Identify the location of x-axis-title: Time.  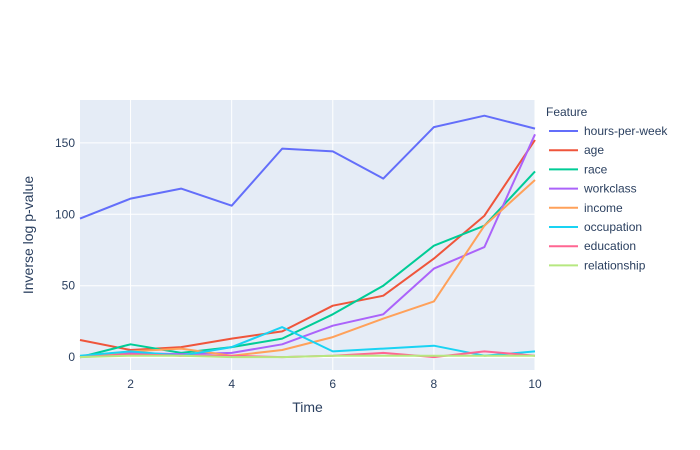
(307, 407).